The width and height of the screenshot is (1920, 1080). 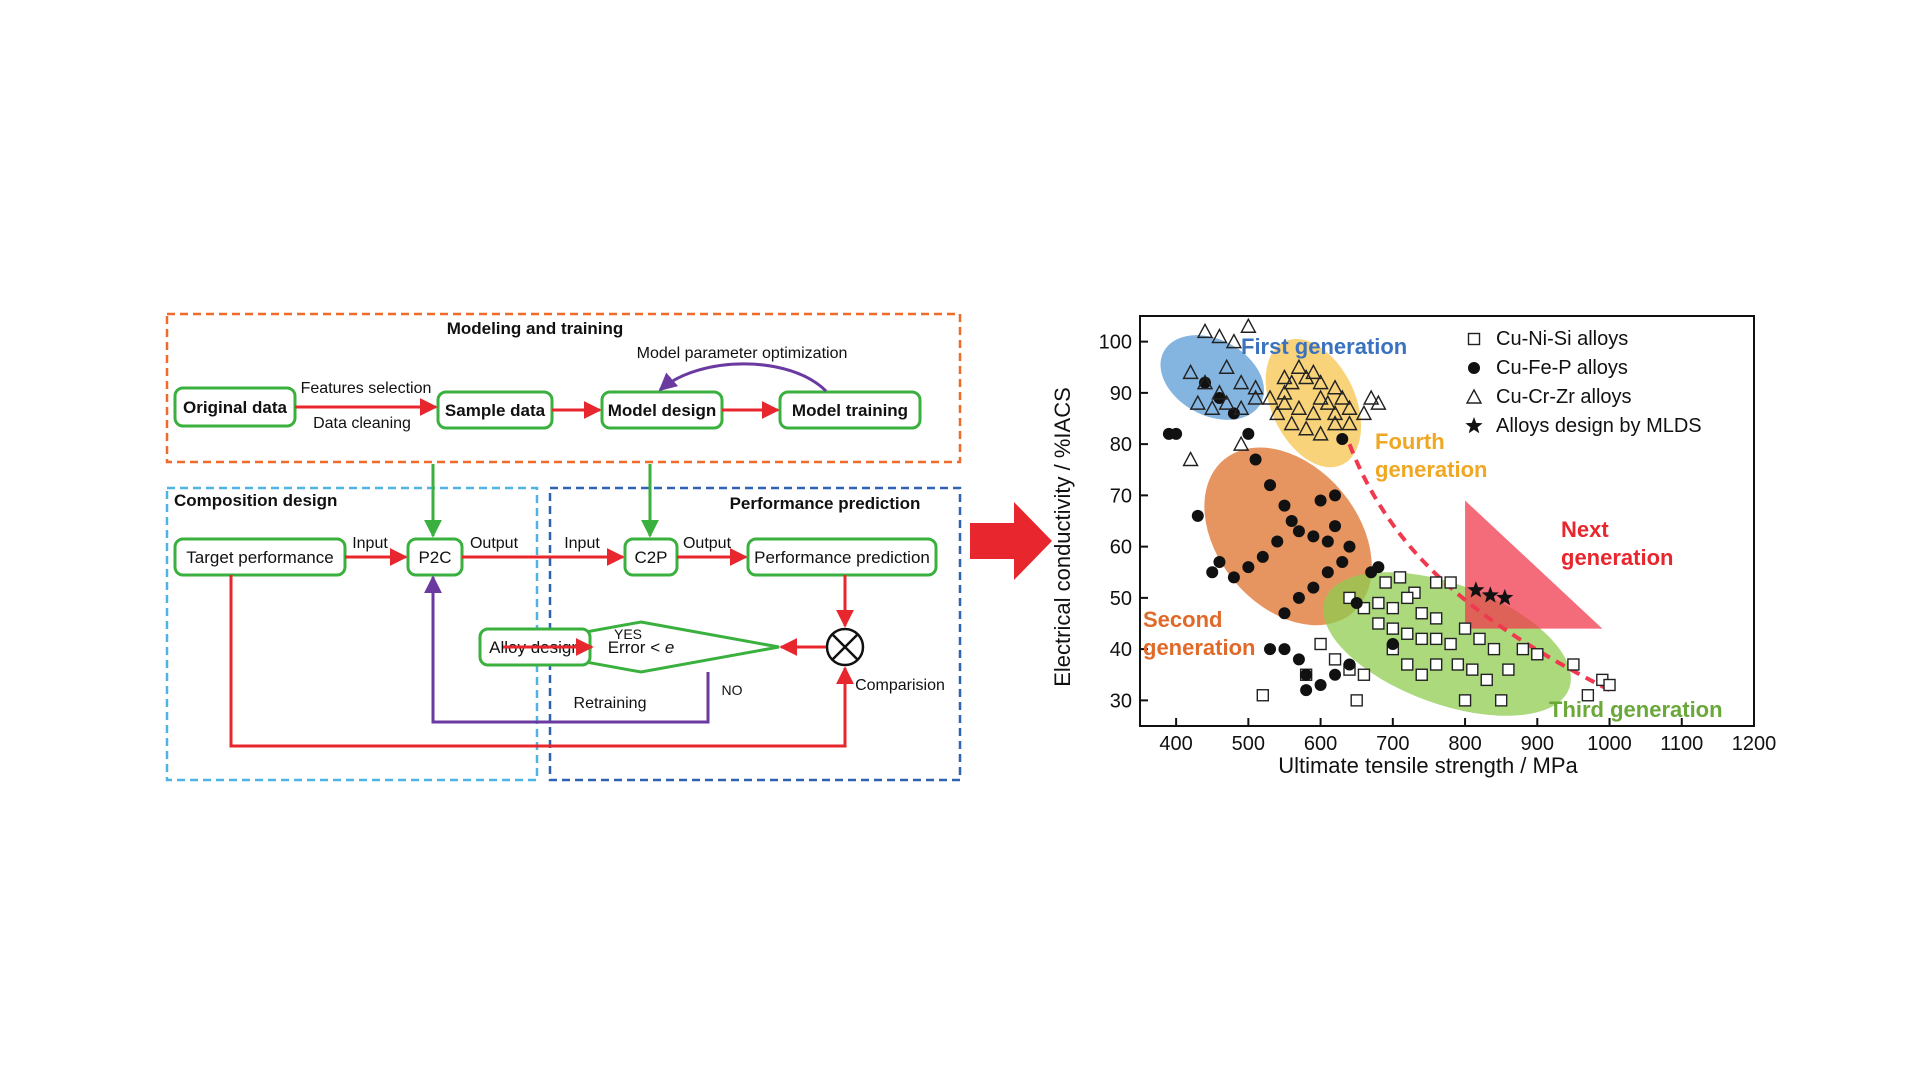 I want to click on no-label: NO, so click(x=732, y=690).